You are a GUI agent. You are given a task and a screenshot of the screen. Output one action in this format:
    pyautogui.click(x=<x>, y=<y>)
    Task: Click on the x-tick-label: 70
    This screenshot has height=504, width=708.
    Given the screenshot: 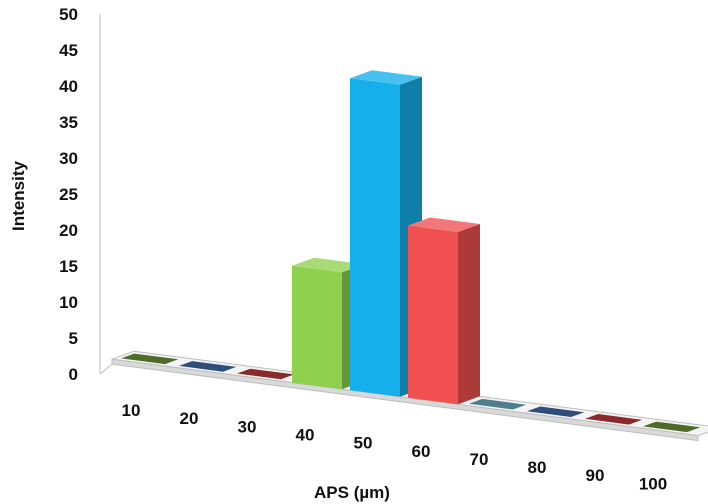 What is the action you would take?
    pyautogui.click(x=479, y=459)
    